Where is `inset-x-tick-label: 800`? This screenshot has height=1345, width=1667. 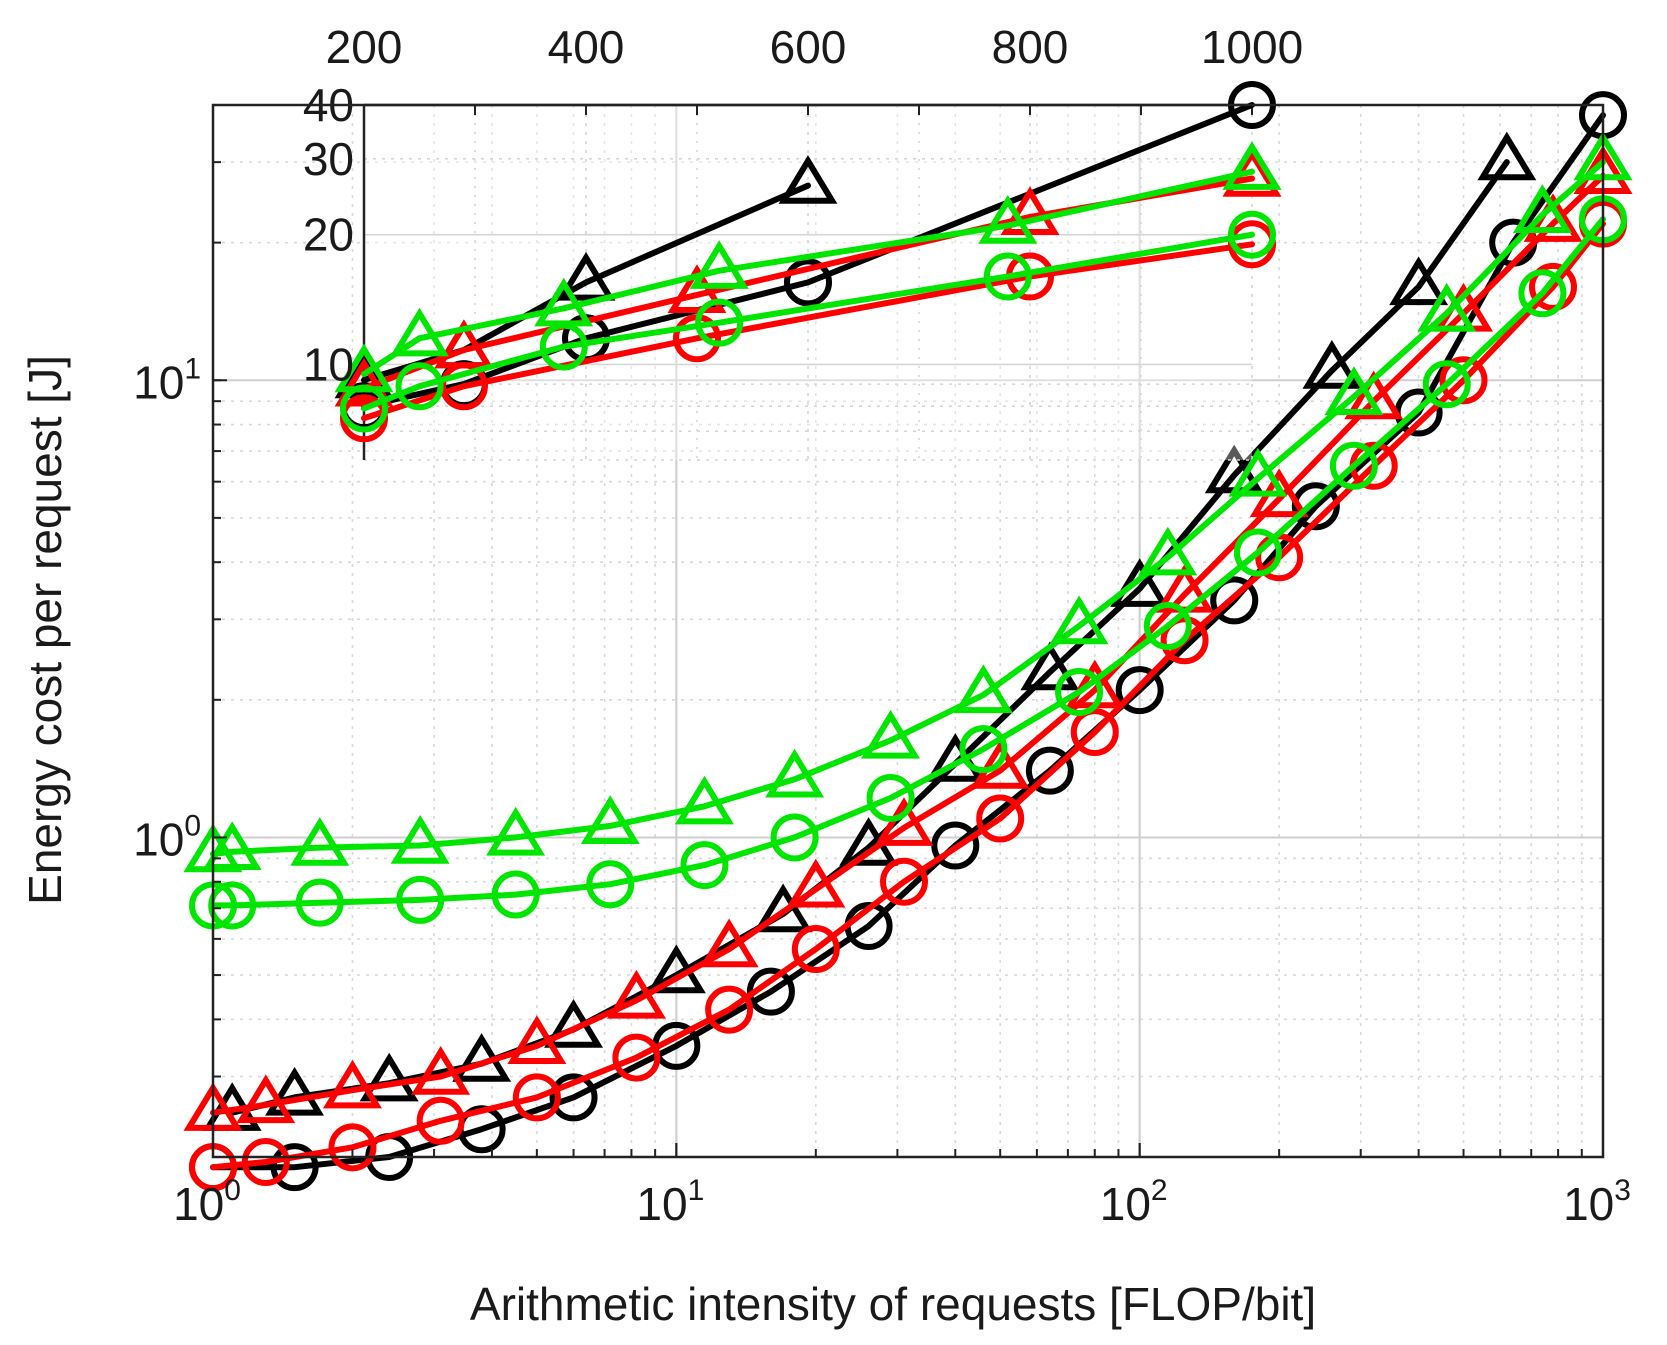
inset-x-tick-label: 800 is located at coordinates (1030, 47).